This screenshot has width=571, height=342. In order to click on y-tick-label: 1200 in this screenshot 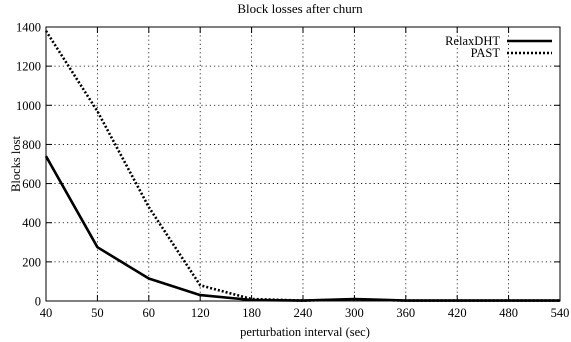, I will do `click(28, 67)`.